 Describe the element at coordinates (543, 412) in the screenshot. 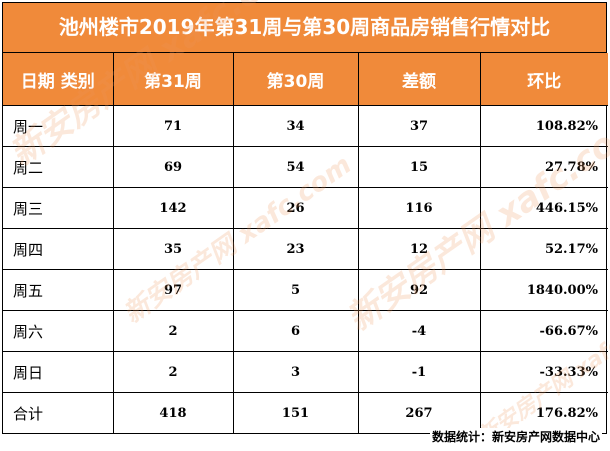

I see `ratio-cell: 176.82%` at that location.